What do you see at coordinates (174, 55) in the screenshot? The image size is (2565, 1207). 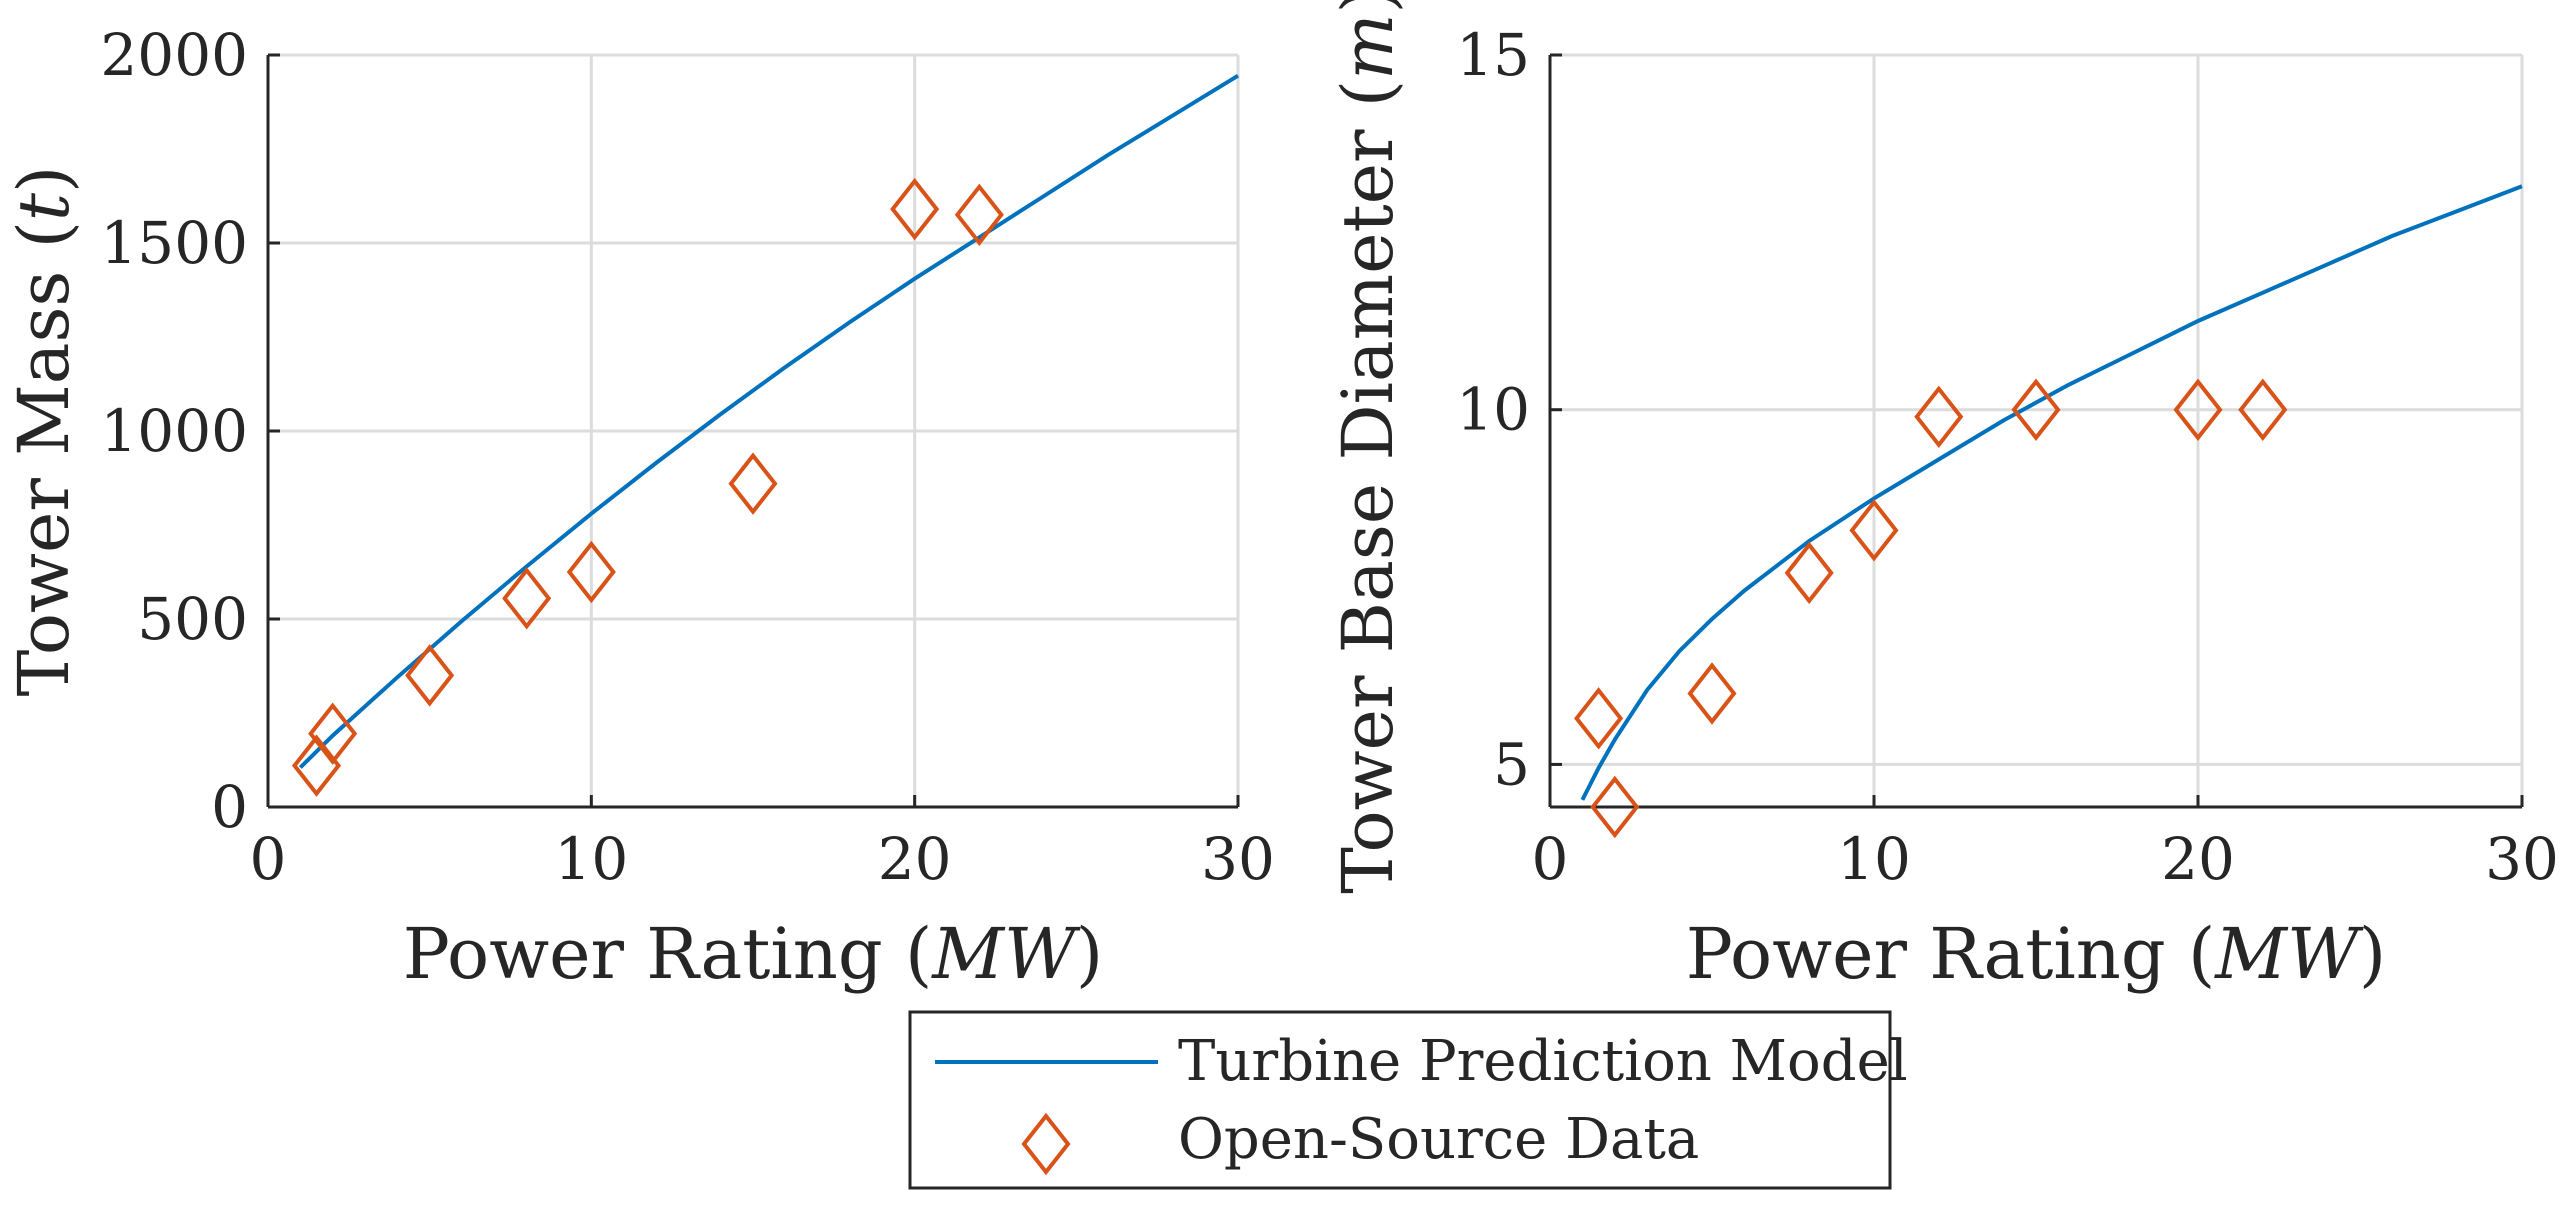 I see `tower-mass-y-tick-label: 2000` at bounding box center [174, 55].